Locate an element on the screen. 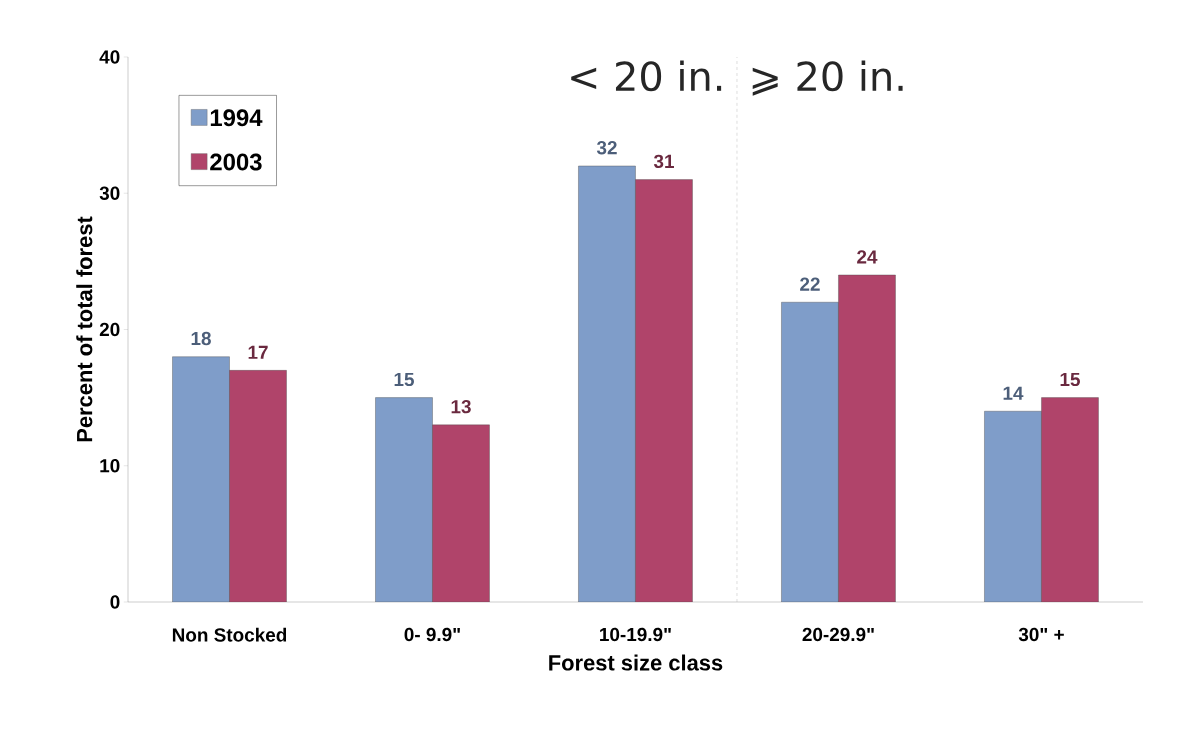 The width and height of the screenshot is (1194, 743). annotation: ⩾ 20 in. is located at coordinates (827, 78).